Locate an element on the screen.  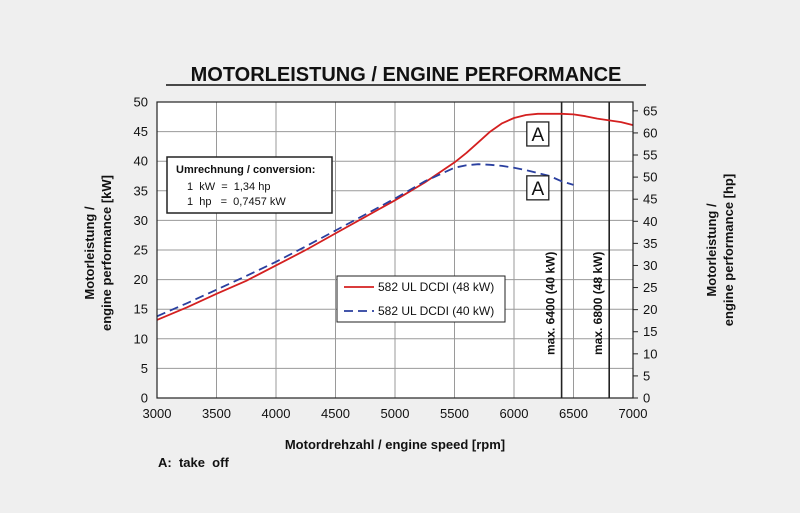
y-left-tick-label-5: 5 is located at coordinates (144, 368).